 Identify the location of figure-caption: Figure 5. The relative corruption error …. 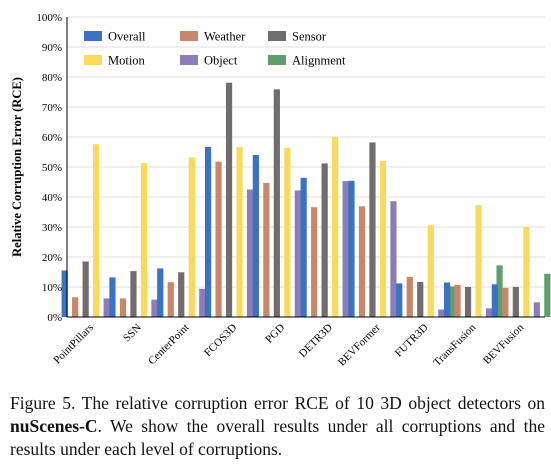
(277, 426).